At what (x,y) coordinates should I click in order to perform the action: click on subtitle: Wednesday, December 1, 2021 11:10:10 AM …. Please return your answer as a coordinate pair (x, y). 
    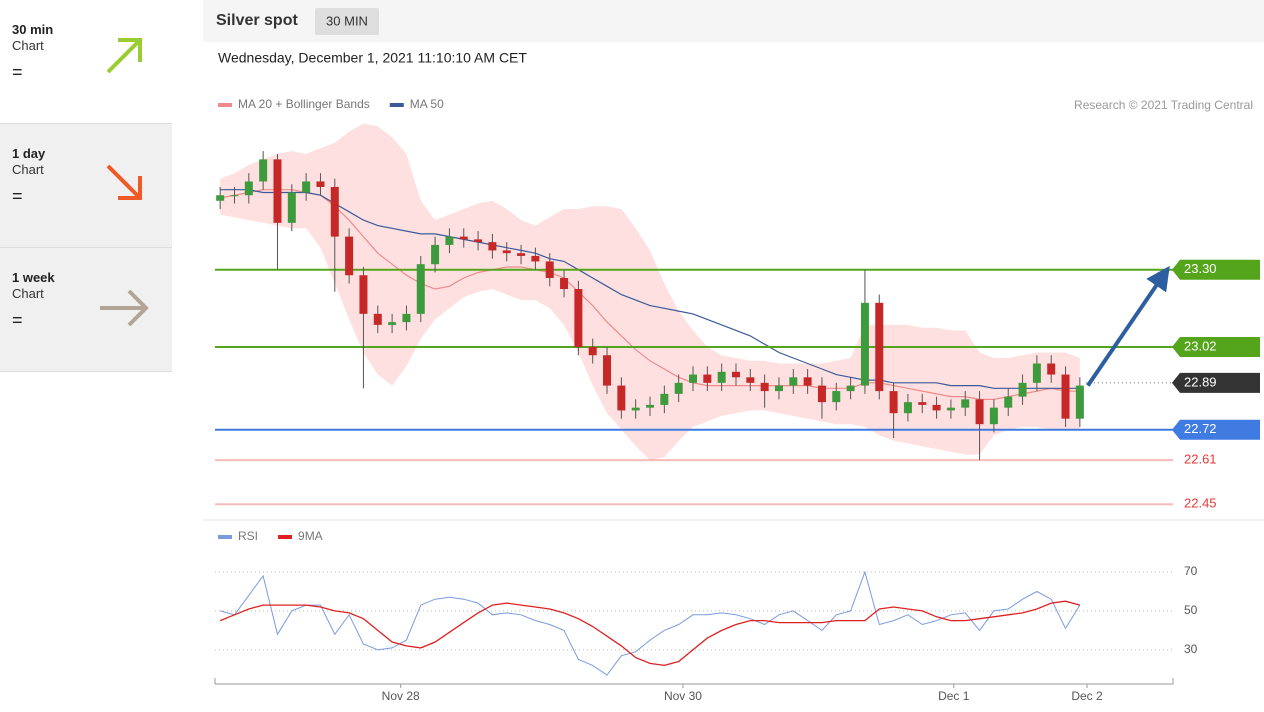
    Looking at the image, I should click on (372, 58).